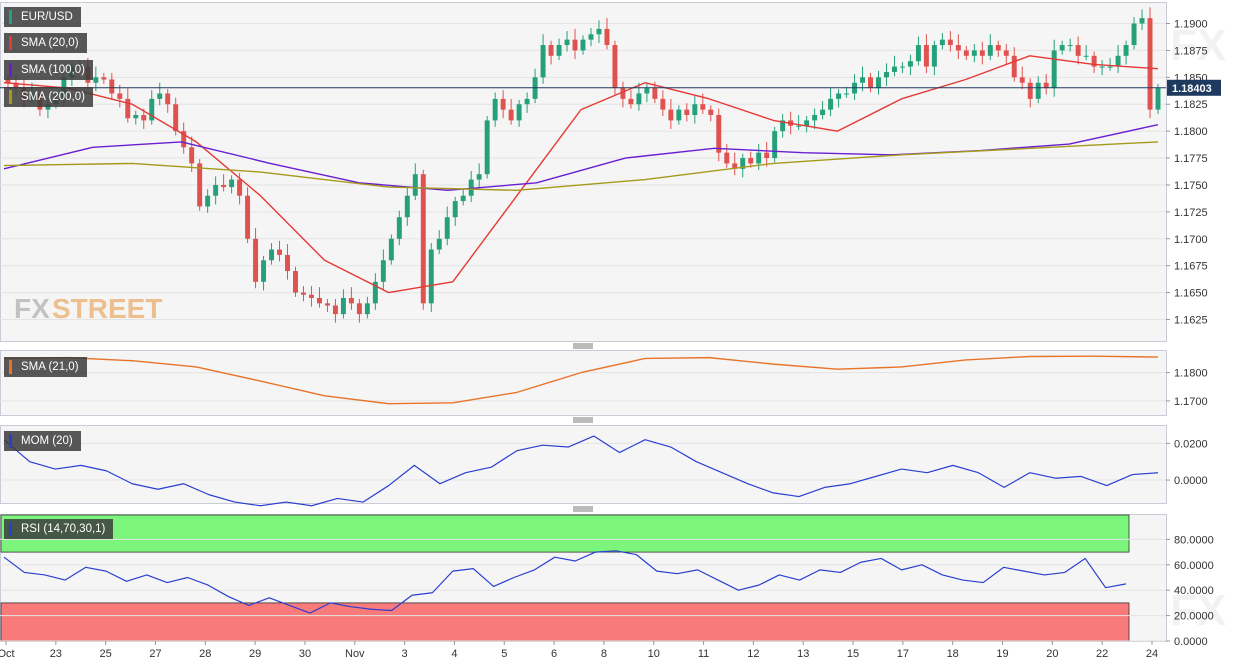 The height and width of the screenshot is (666, 1237). I want to click on rsi-swatch, so click(10, 529).